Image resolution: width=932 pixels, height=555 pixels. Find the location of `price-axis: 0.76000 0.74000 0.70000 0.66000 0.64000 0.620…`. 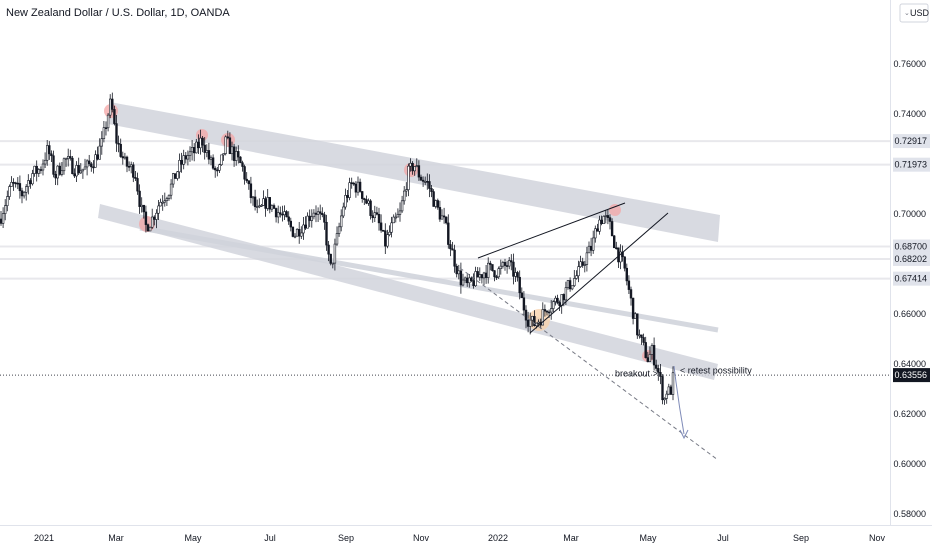

price-axis: 0.76000 0.74000 0.70000 0.66000 0.64000 0.620… is located at coordinates (909, 289).